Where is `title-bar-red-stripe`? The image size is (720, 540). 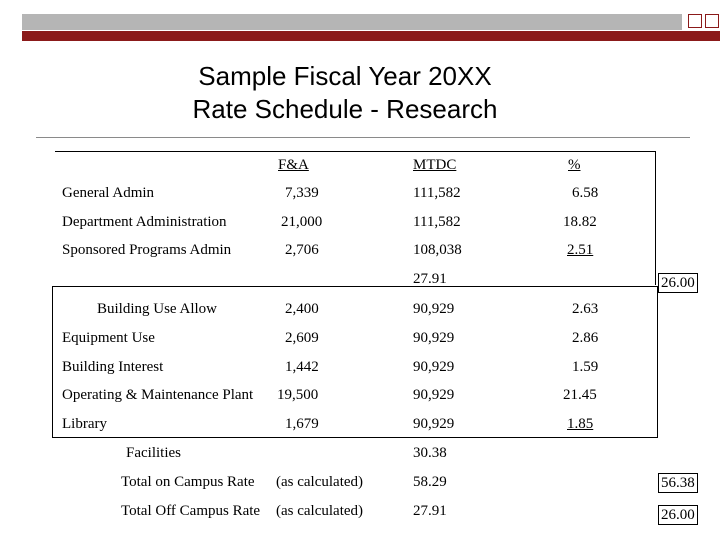
title-bar-red-stripe is located at coordinates (371, 36).